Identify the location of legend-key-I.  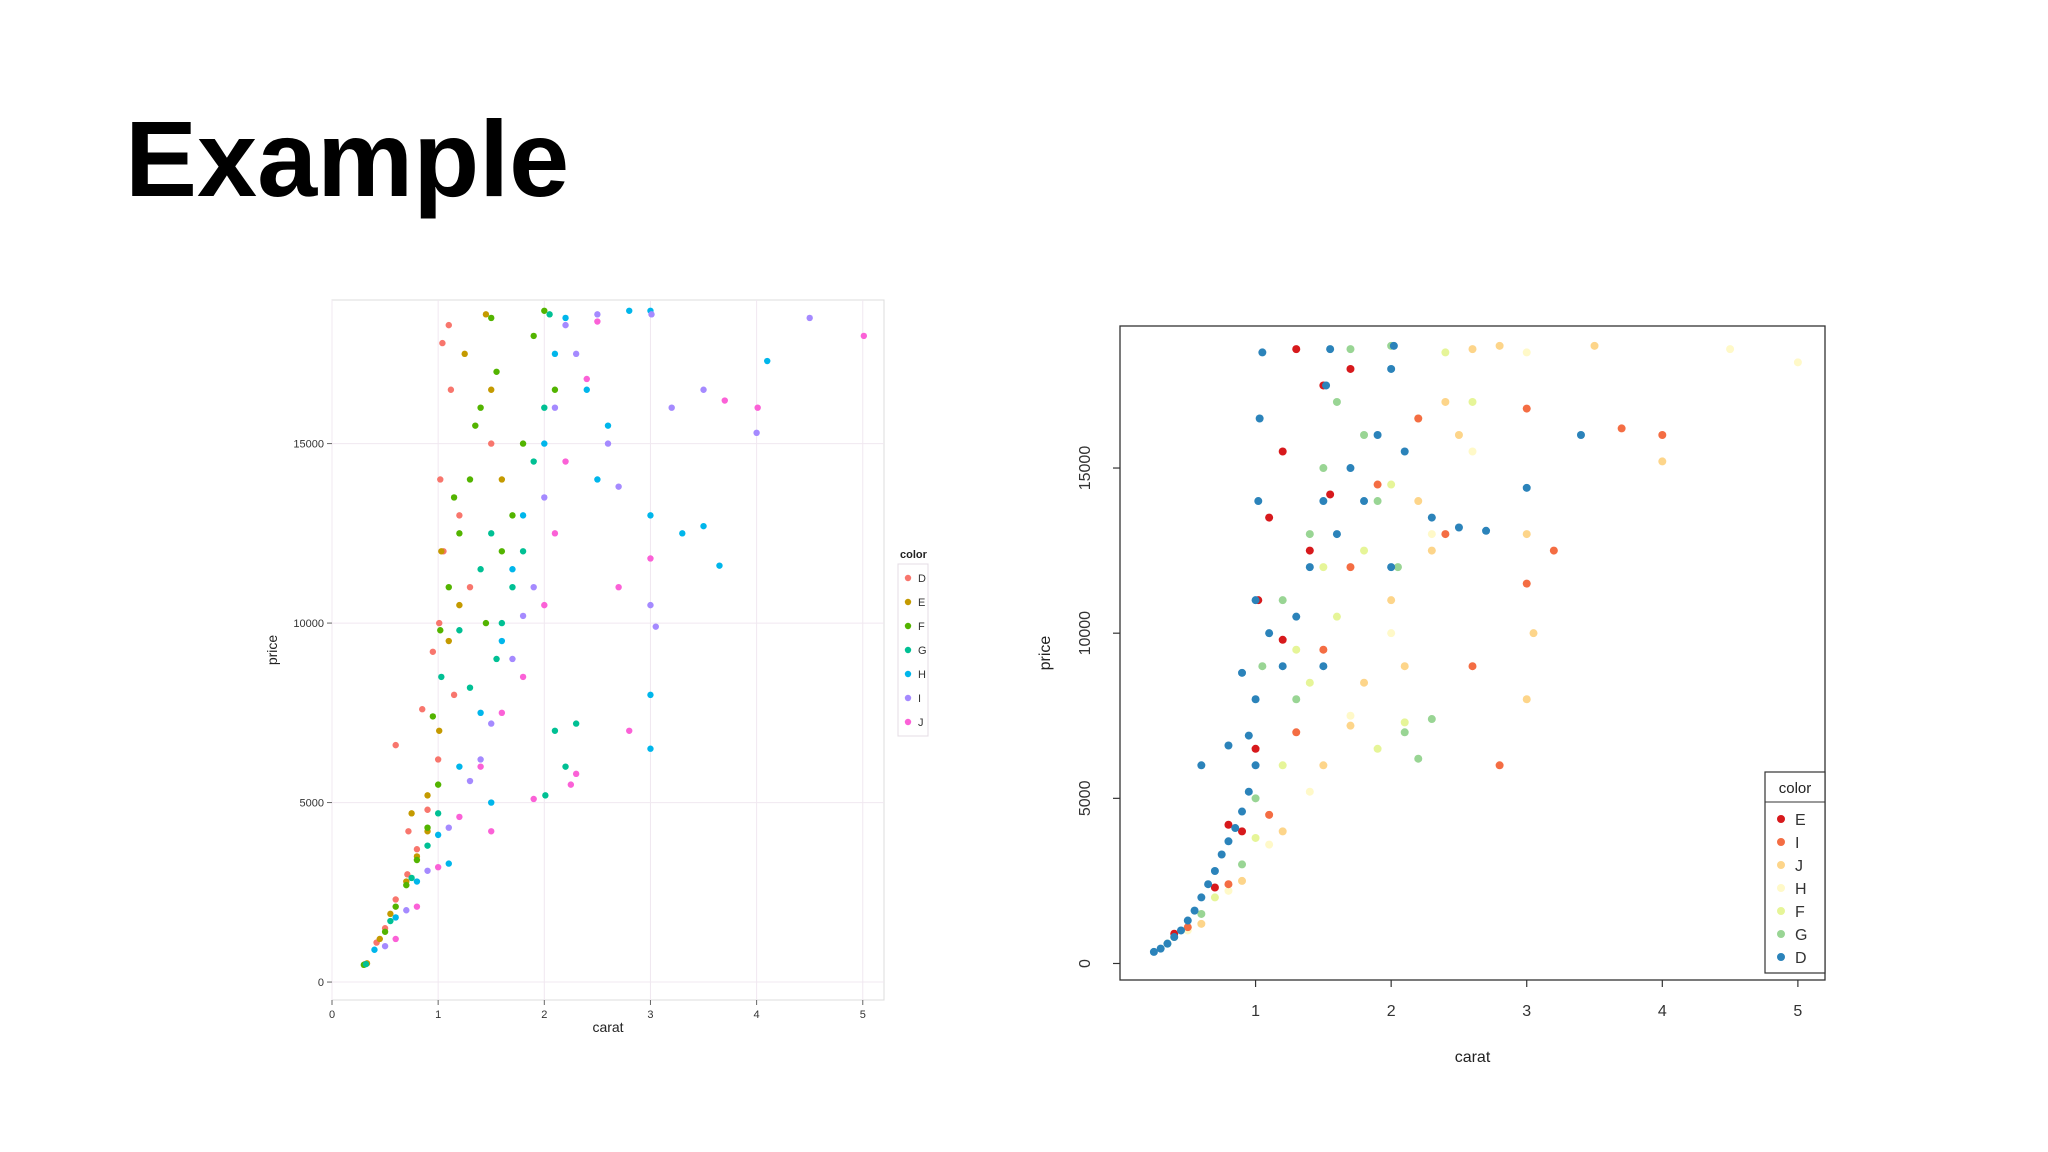
(908, 698).